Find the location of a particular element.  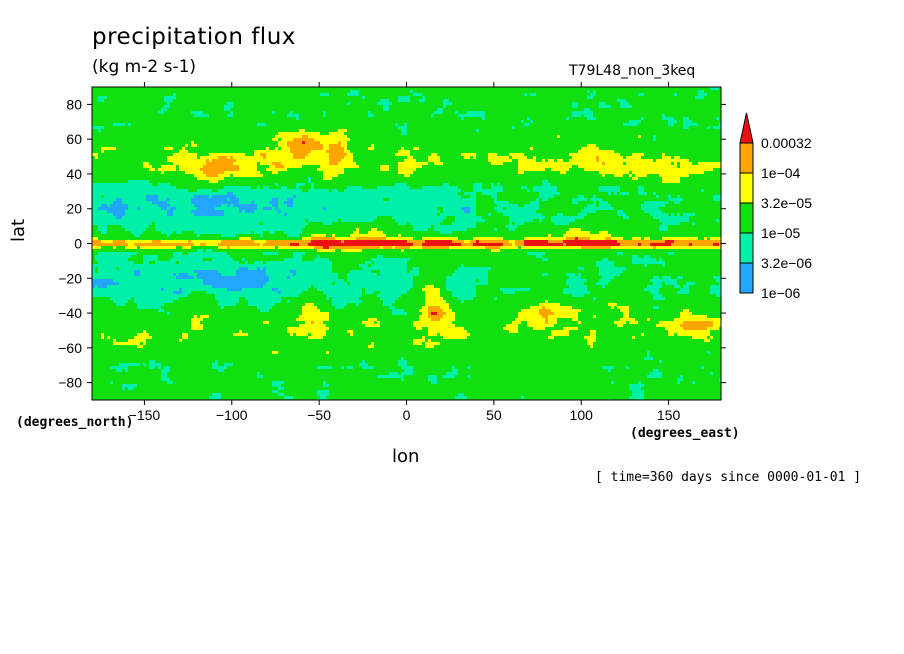

chart-title: precipitation flux is located at coordinates (194, 37).